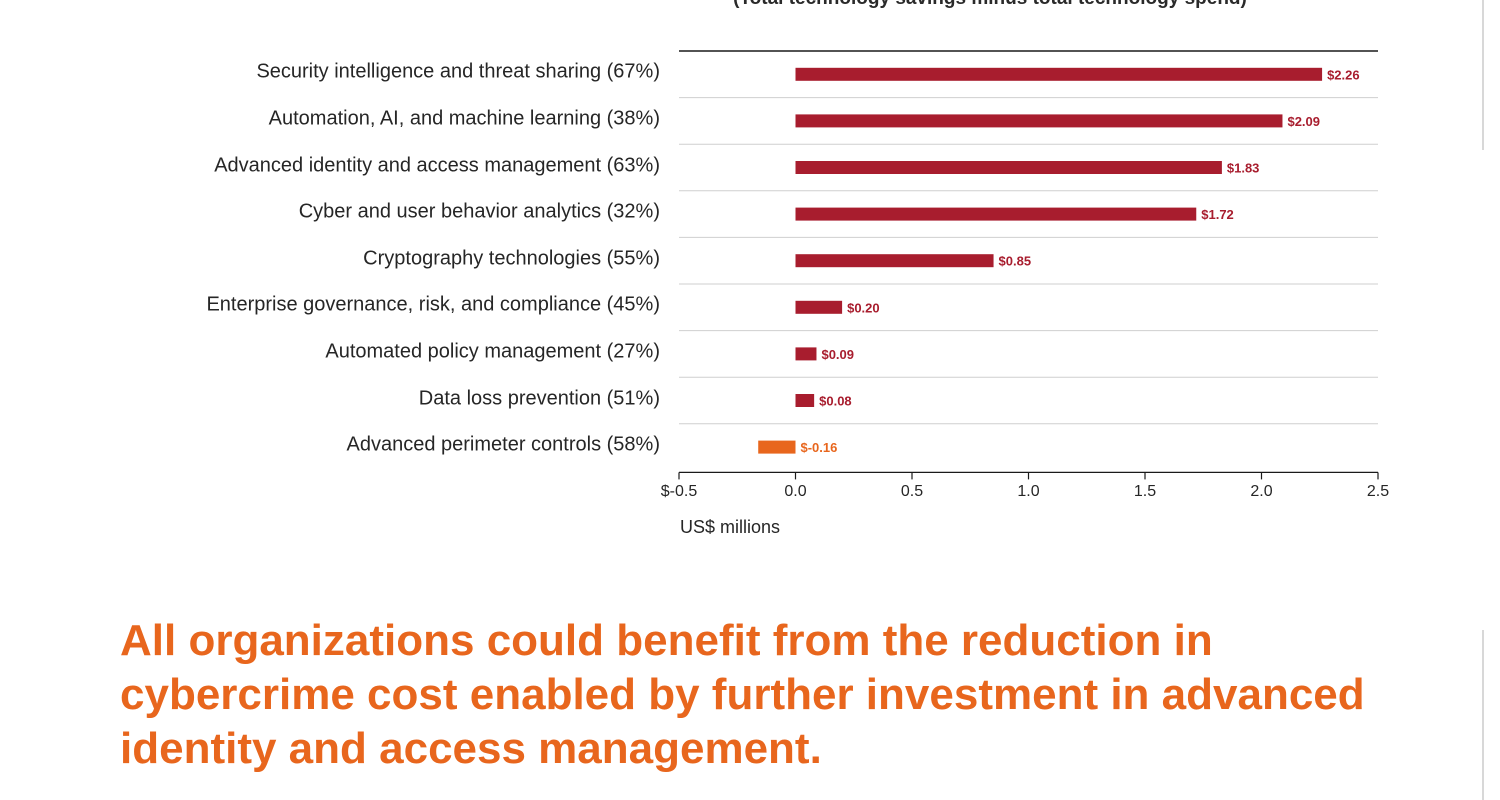 This screenshot has width=1500, height=800. Describe the element at coordinates (503, 444) in the screenshot. I see `category-label: Advanced perimeter controls (58%)` at that location.